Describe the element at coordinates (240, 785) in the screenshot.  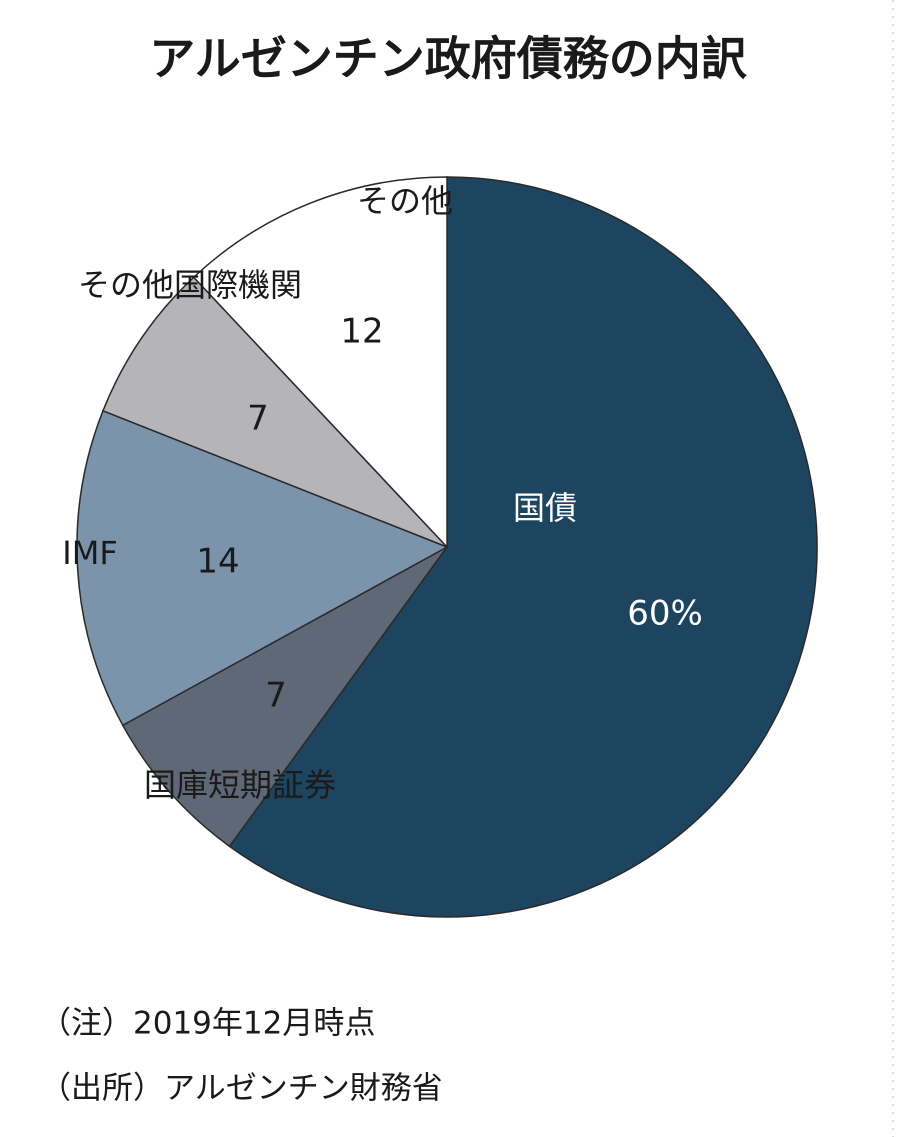
I see `category-label: 国庫短期証券` at that location.